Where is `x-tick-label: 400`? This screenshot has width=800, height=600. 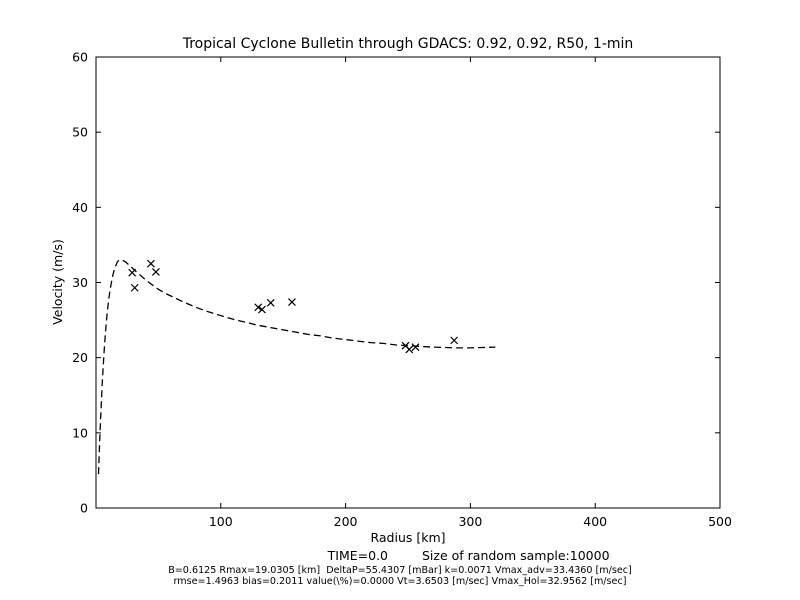 x-tick-label: 400 is located at coordinates (595, 521).